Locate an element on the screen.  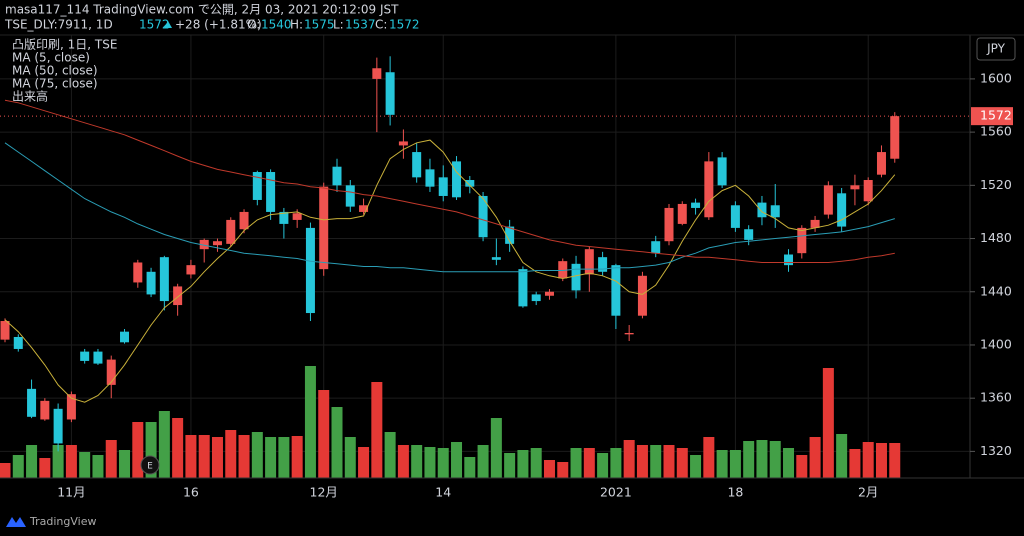
c-label: C: is located at coordinates (381, 25).